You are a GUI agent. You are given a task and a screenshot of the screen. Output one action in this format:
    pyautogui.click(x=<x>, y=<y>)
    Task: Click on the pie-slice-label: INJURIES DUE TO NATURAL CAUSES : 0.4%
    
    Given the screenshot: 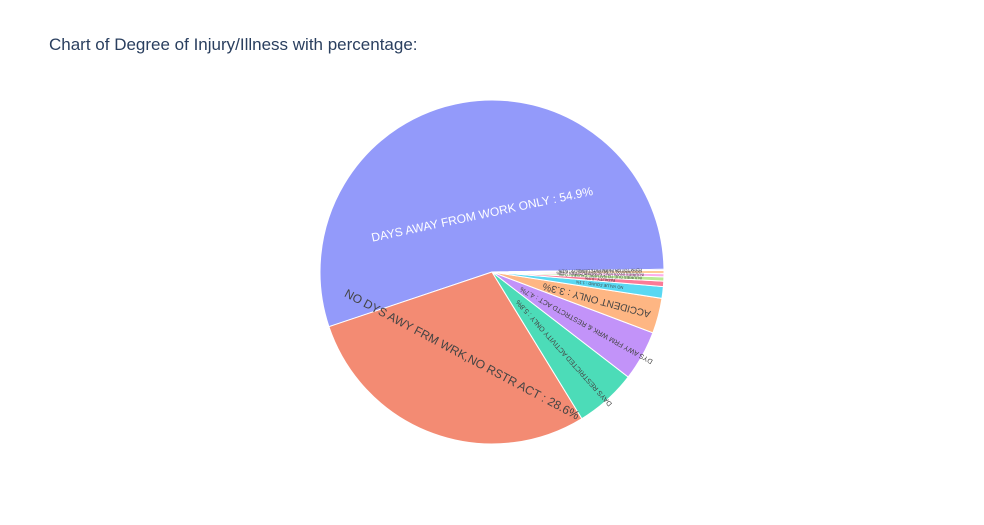 What is the action you would take?
    pyautogui.click(x=600, y=276)
    